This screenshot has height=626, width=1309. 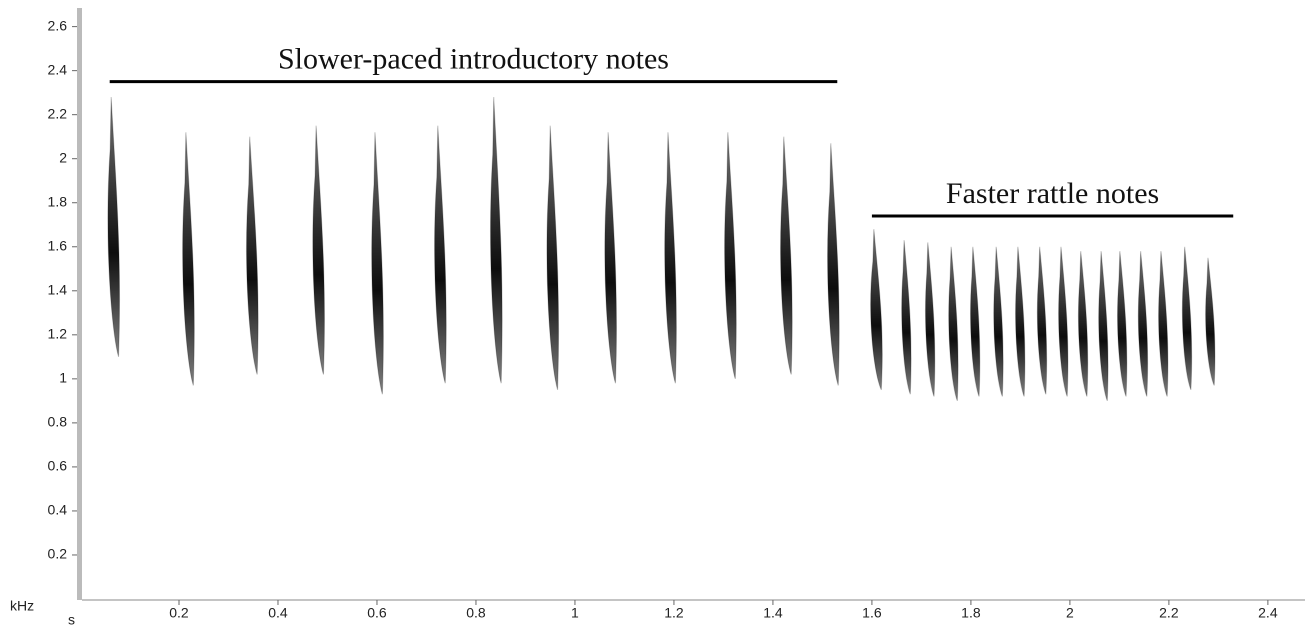 I want to click on x-tick-label: 0.8, so click(x=476, y=613).